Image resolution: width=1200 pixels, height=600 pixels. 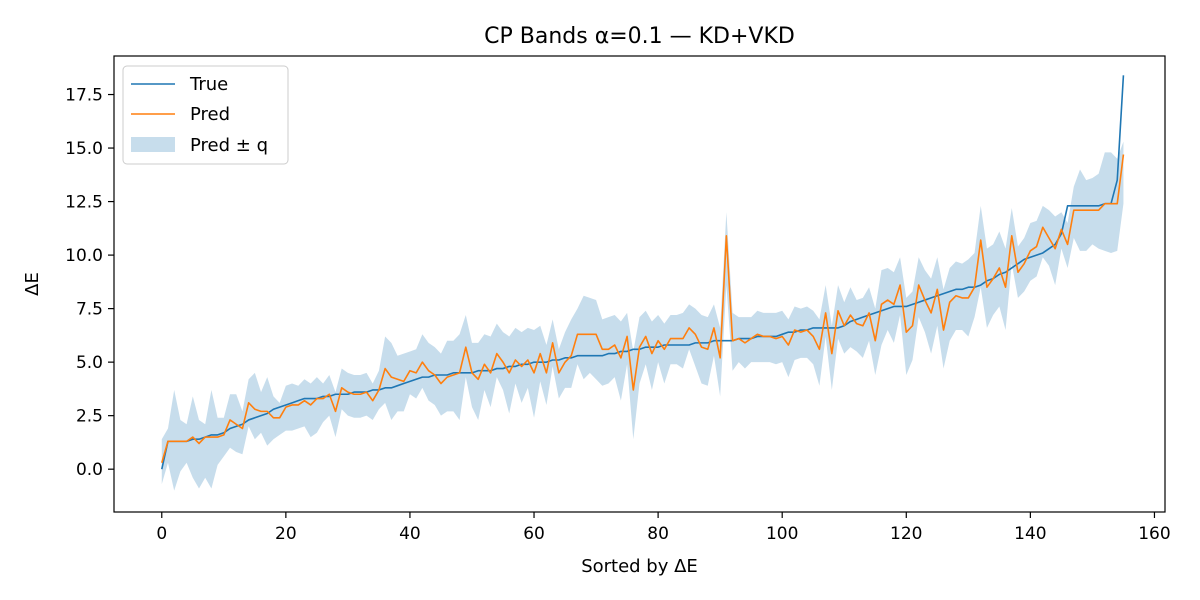 What do you see at coordinates (32, 284) in the screenshot?
I see `y-axis-label: ΔE` at bounding box center [32, 284].